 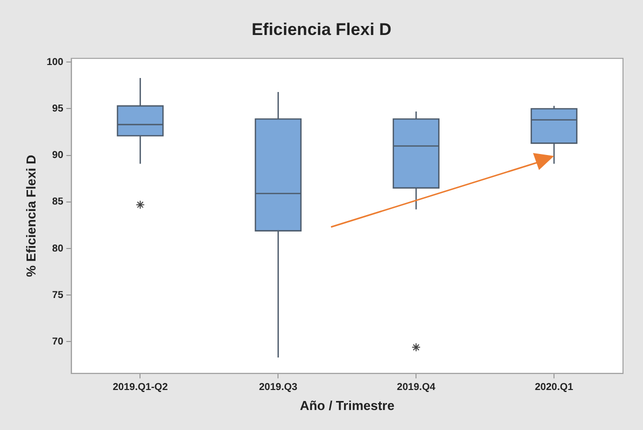 What do you see at coordinates (58, 156) in the screenshot?
I see `y-tick-label: 90` at bounding box center [58, 156].